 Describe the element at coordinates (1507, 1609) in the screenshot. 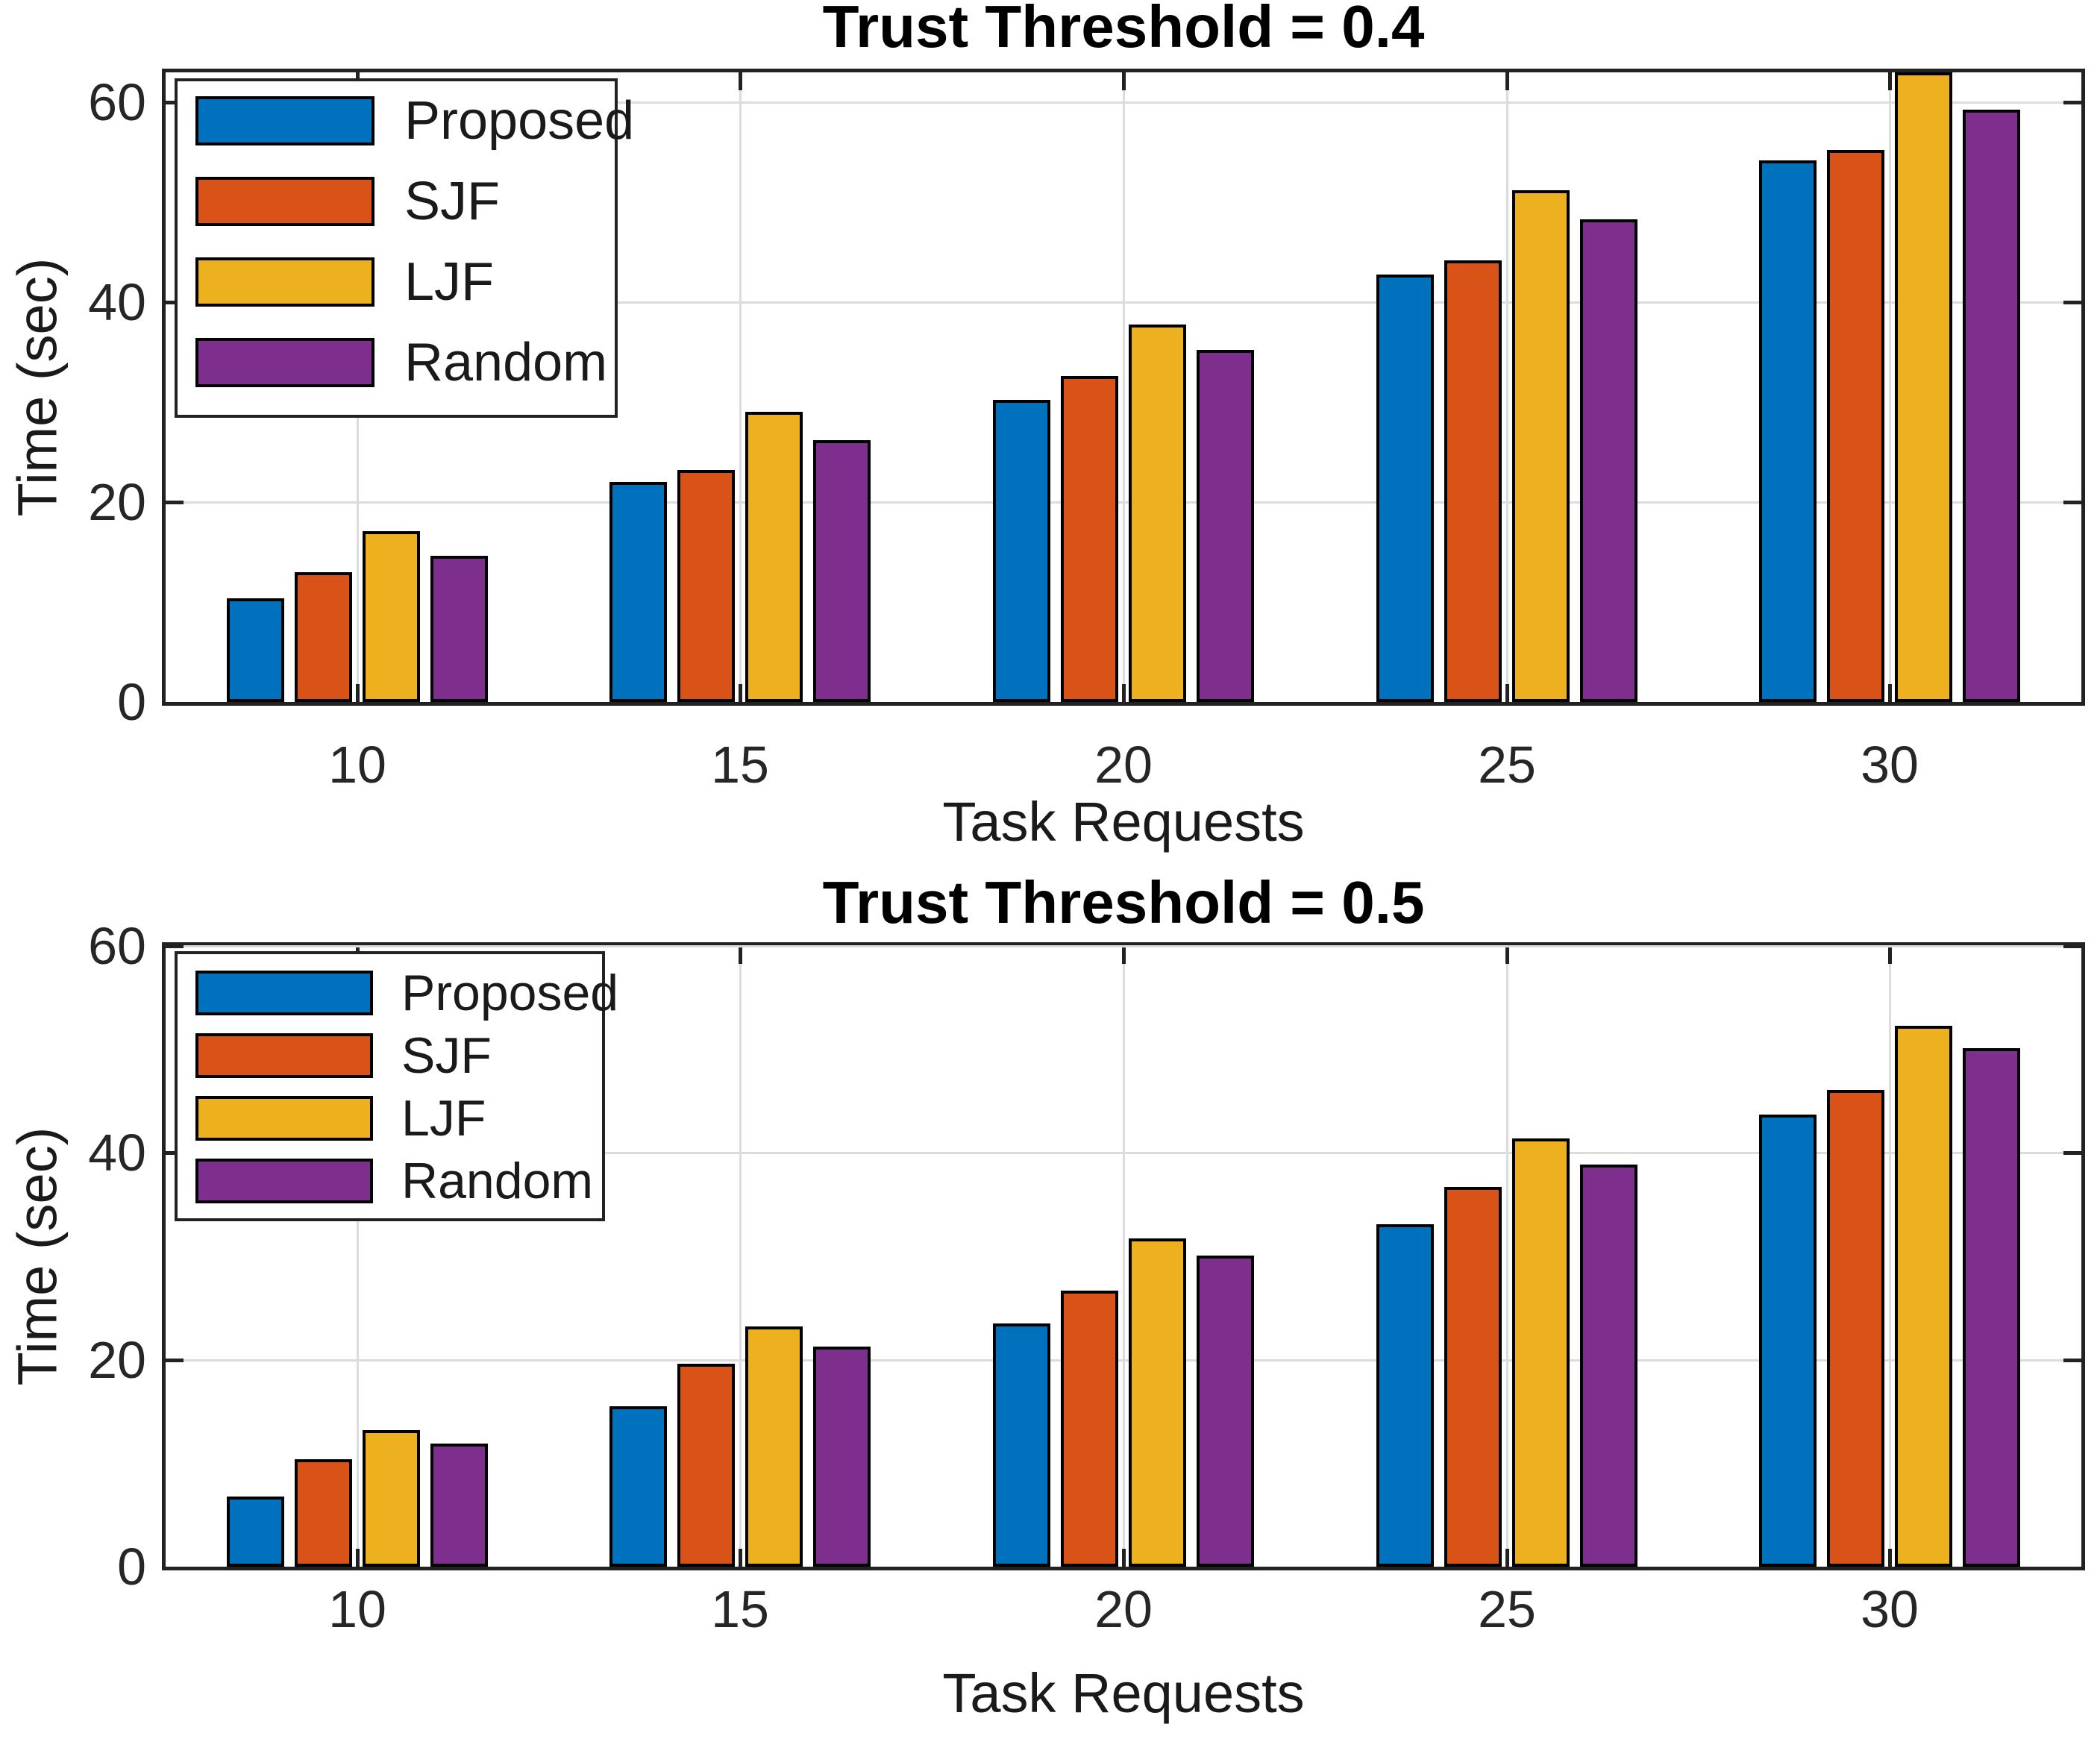

I see `x-tick-label: 25` at that location.